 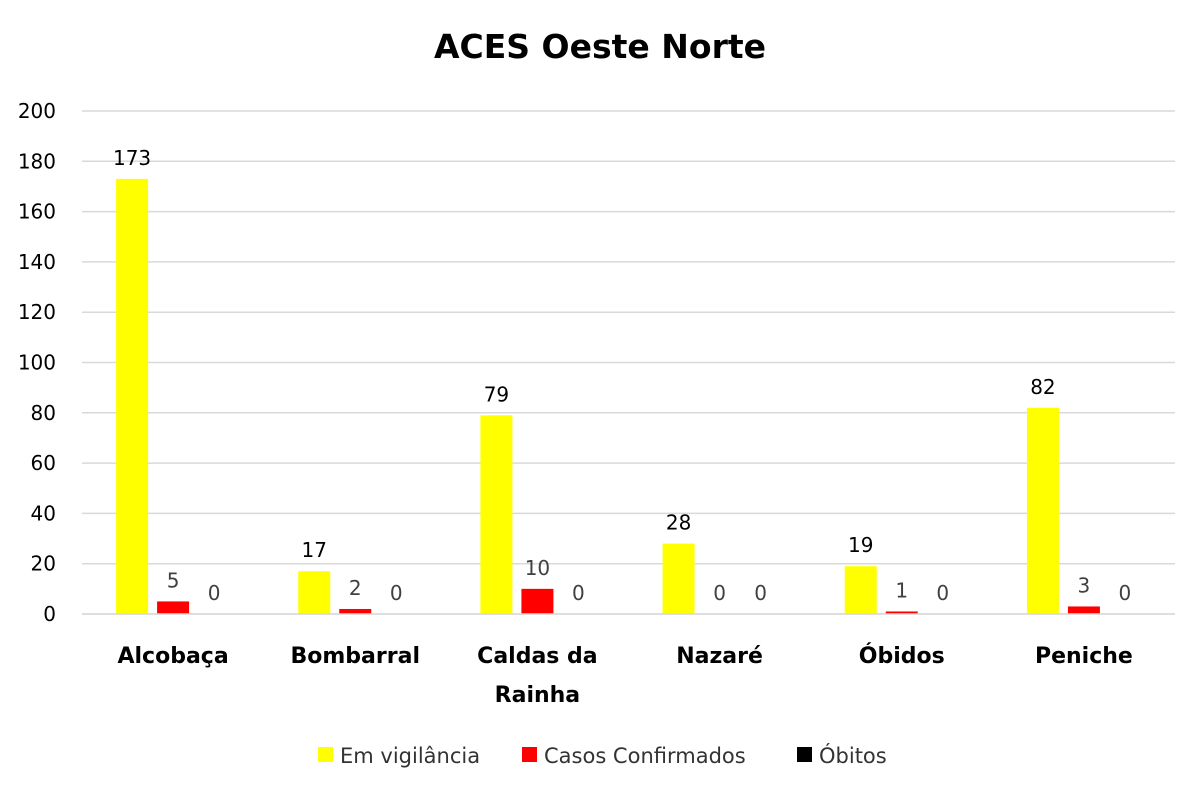 What do you see at coordinates (49, 614) in the screenshot?
I see `y-tick-label: 0` at bounding box center [49, 614].